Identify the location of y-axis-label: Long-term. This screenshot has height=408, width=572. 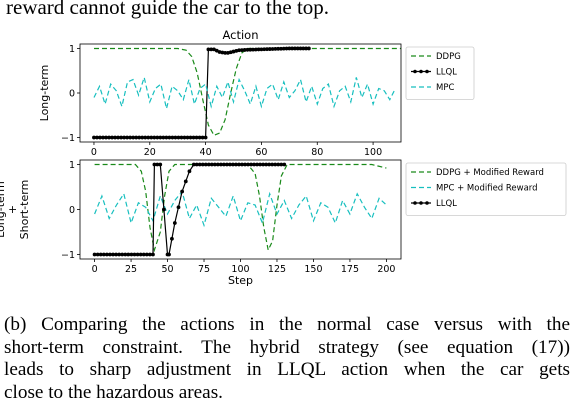
(44, 93).